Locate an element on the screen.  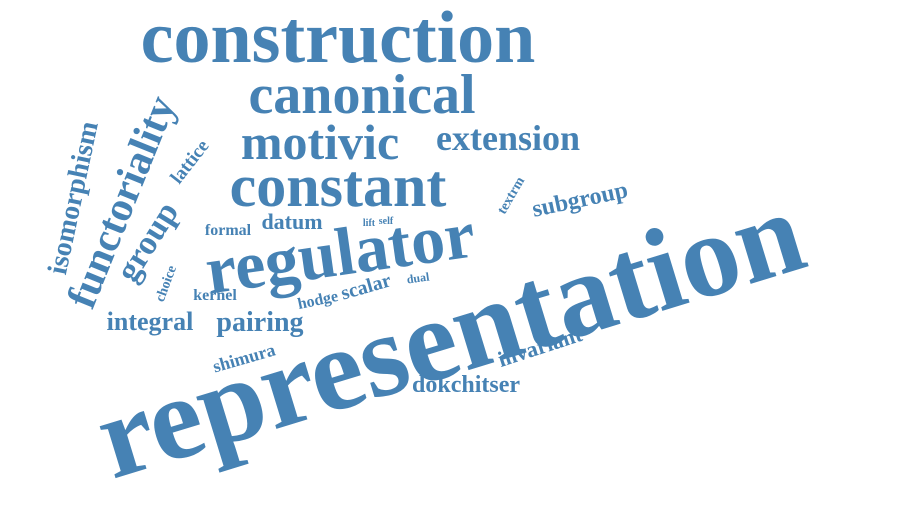
word-extension: extension is located at coordinates (508, 138).